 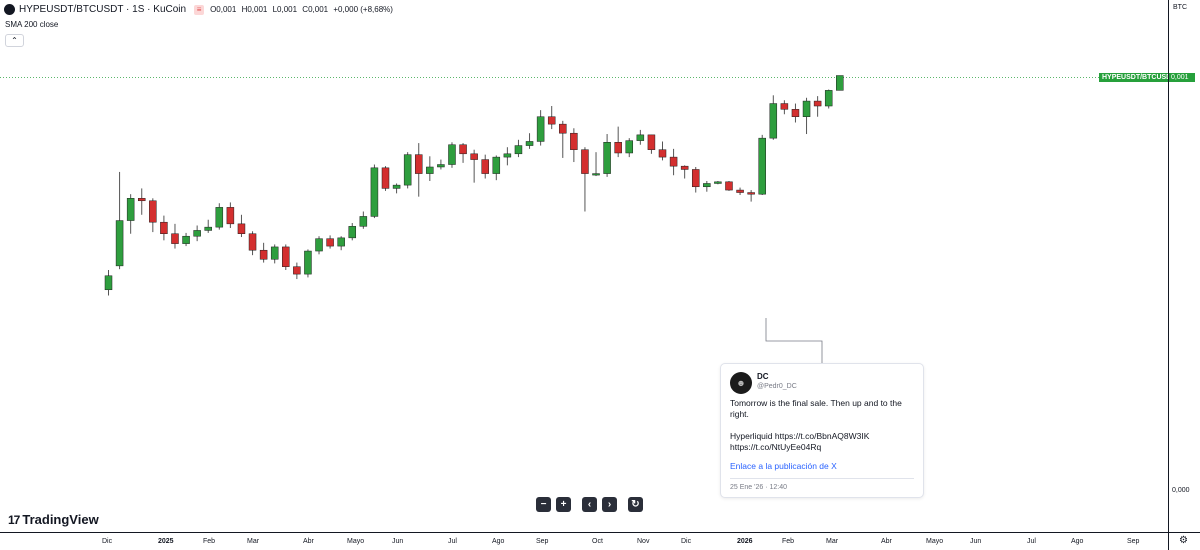 I want to click on price-axis: BTC 0,000, so click(x=1184, y=266).